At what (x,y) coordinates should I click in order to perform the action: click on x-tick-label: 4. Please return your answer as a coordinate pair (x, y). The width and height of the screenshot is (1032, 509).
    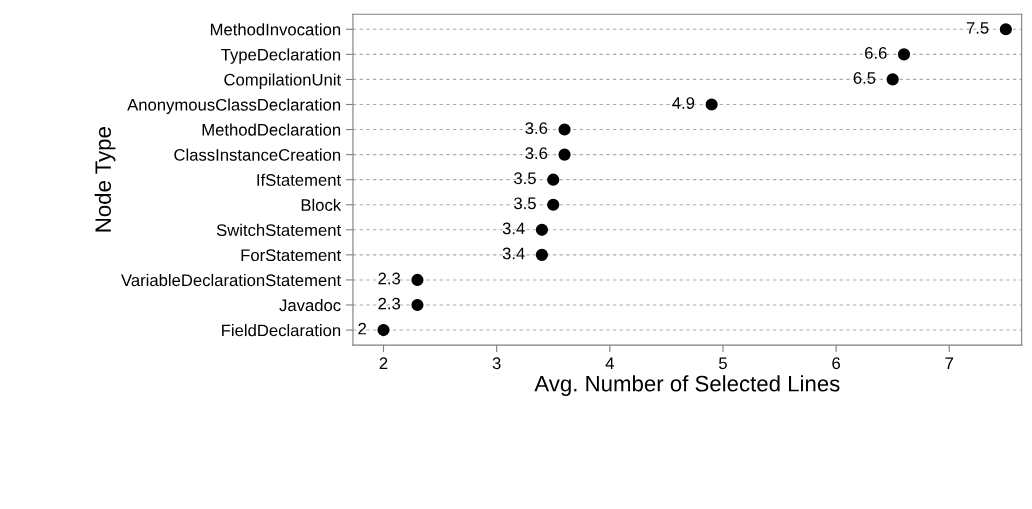
    Looking at the image, I should click on (609, 363).